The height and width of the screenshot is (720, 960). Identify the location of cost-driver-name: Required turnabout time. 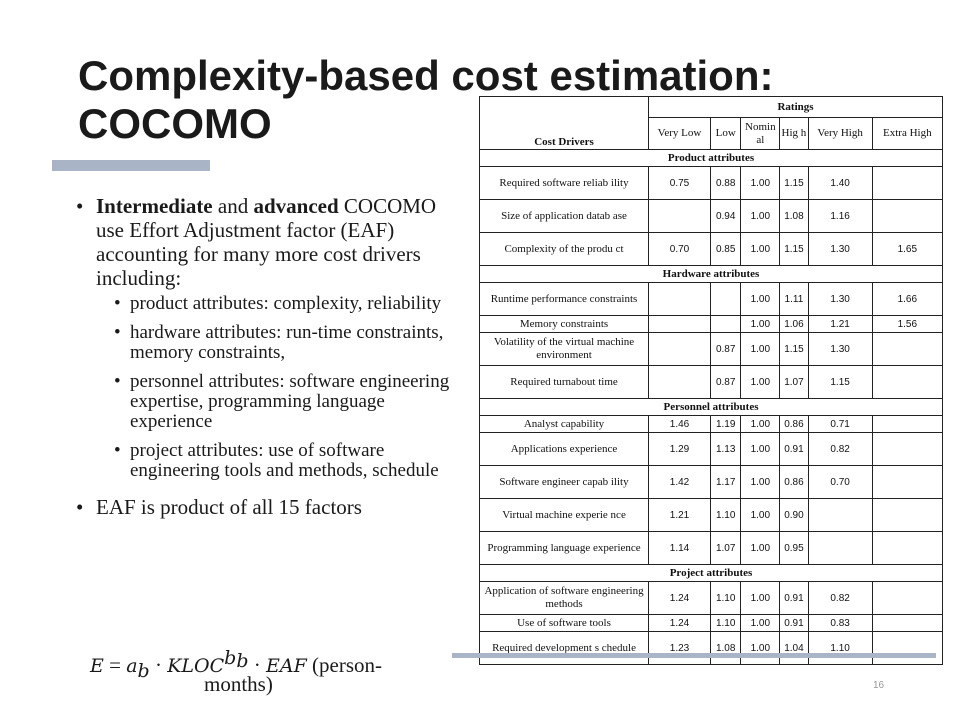
(564, 382).